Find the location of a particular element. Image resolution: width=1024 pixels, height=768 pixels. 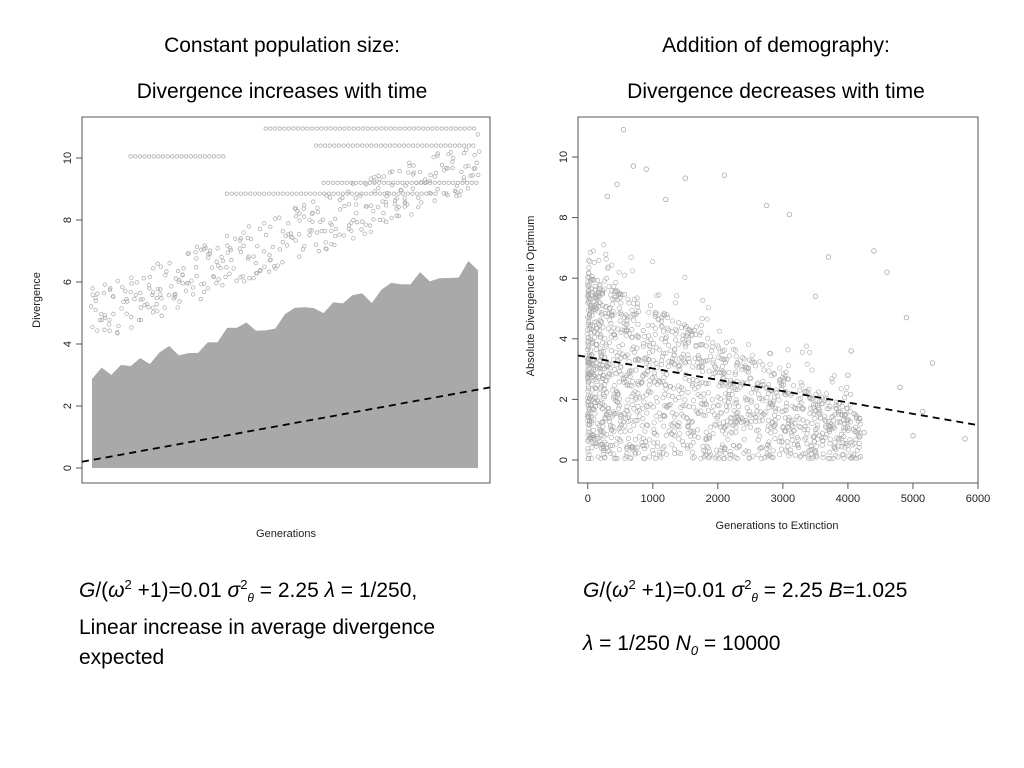

left-y-tick-label: 2 is located at coordinates (68, 406).